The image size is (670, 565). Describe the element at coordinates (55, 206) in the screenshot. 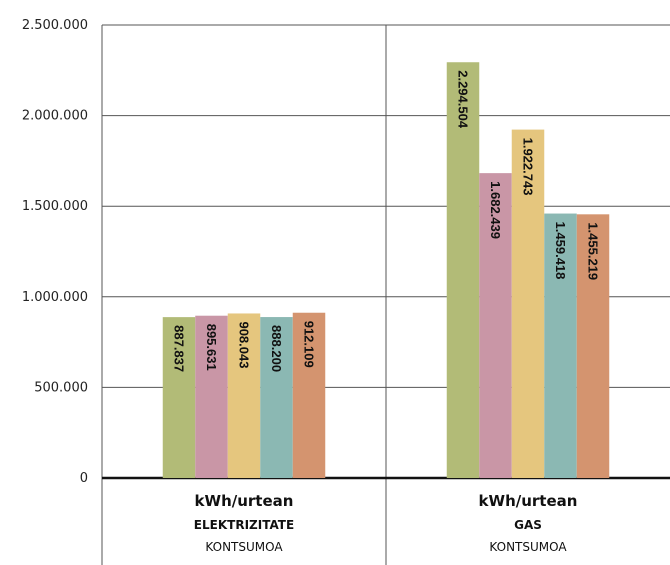

I see `y-tick-label: 1.500.000` at that location.